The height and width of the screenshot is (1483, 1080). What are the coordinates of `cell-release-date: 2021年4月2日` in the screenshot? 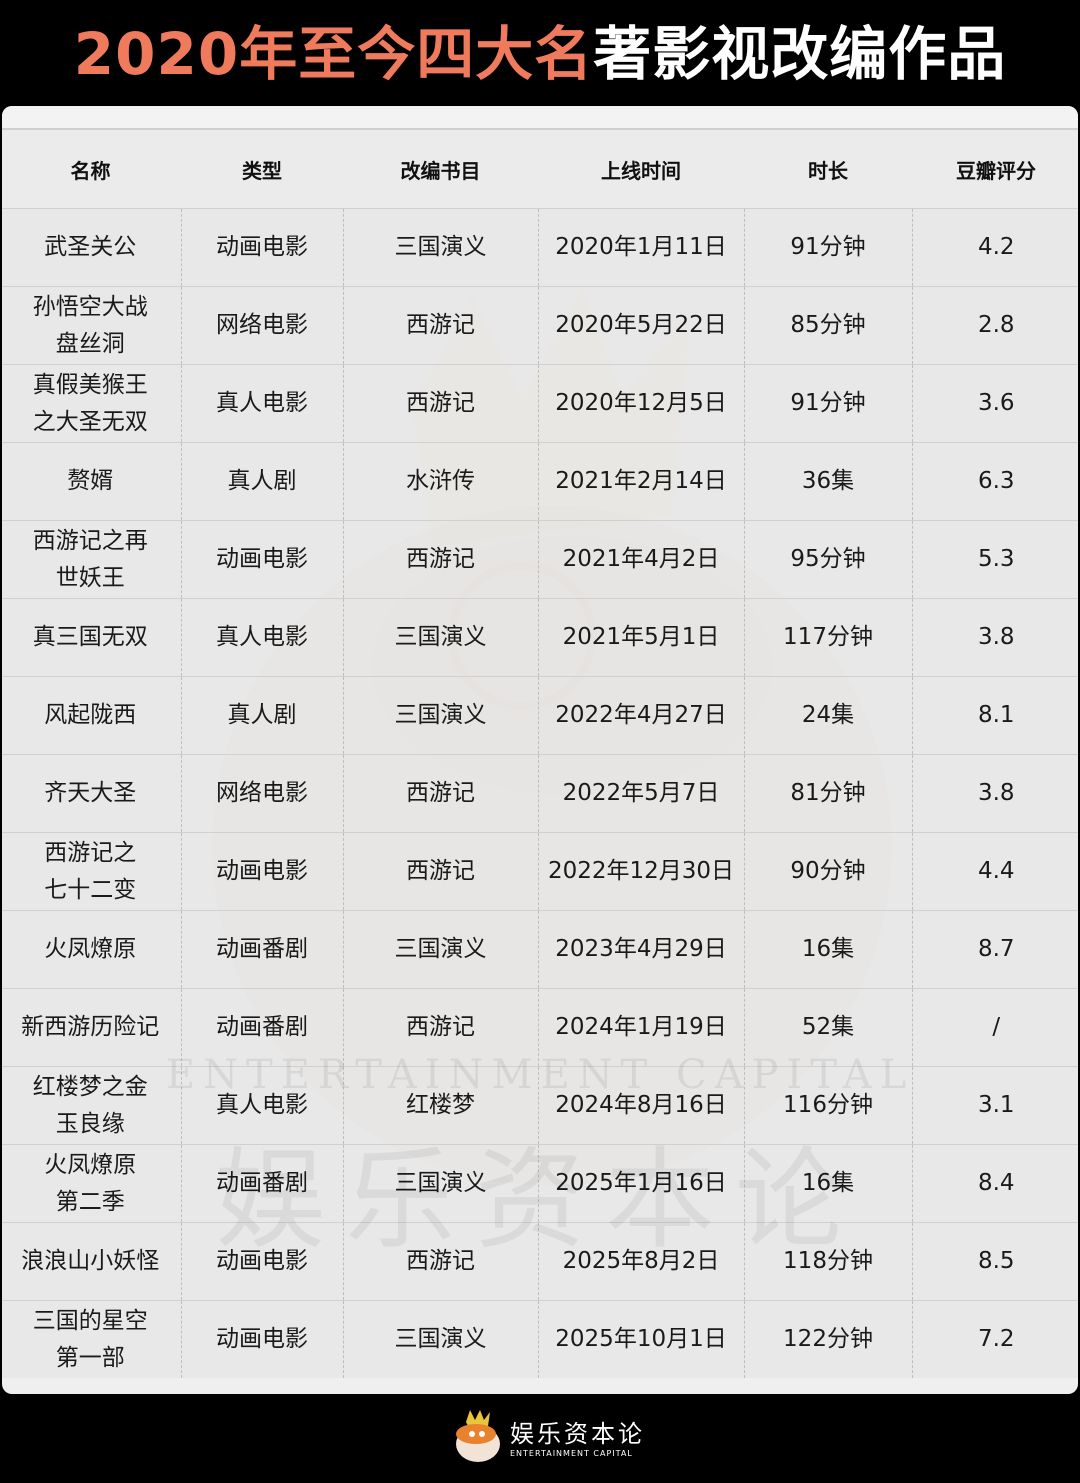 It's located at (640, 559).